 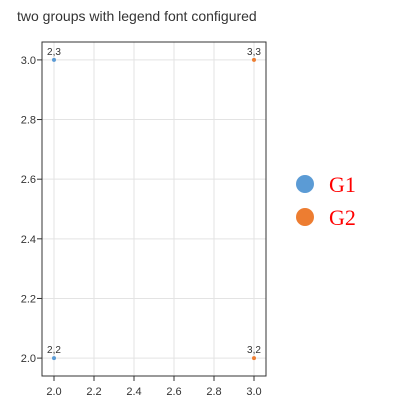 I want to click on x-tick-label: 2.6, so click(x=173, y=392).